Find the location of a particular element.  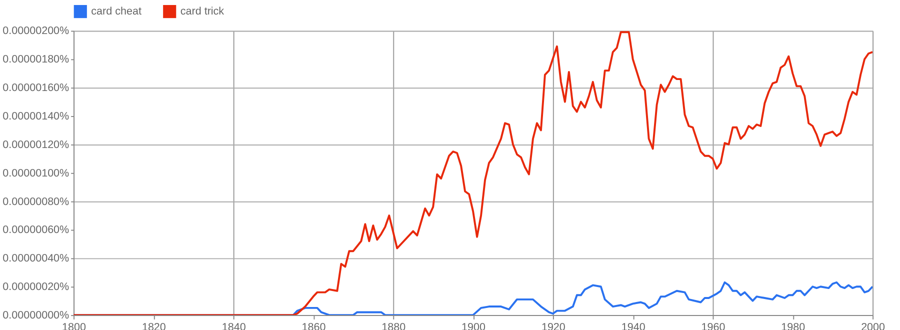

y-tick-label: 0.00000020% is located at coordinates (36, 287).